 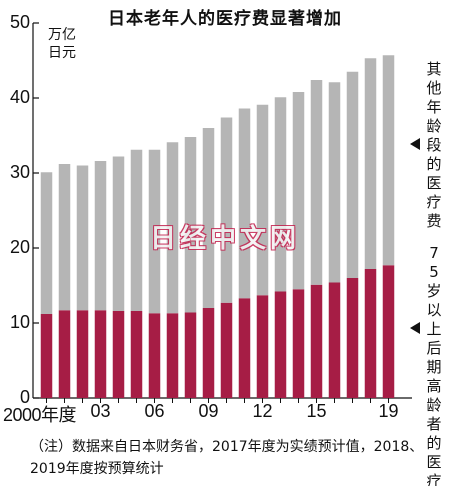 What do you see at coordinates (19, 247) in the screenshot?
I see `y-tick-label: 20` at bounding box center [19, 247].